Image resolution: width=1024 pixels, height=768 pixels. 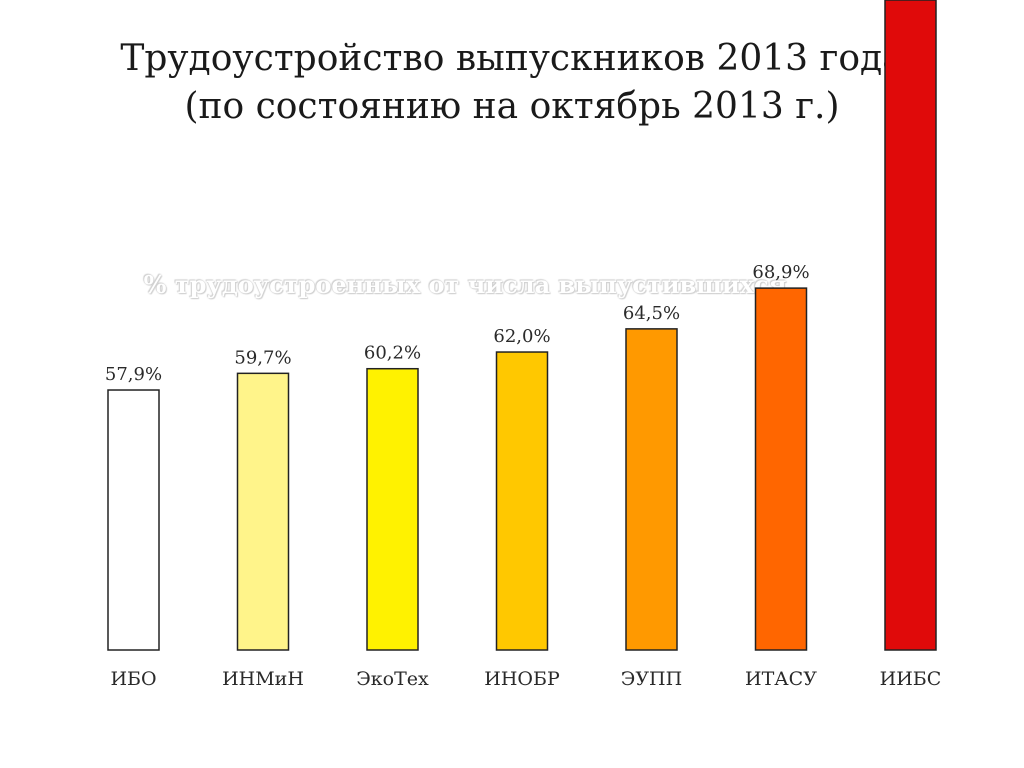 I want to click on value-label-4: 62,0%, so click(x=521, y=336).